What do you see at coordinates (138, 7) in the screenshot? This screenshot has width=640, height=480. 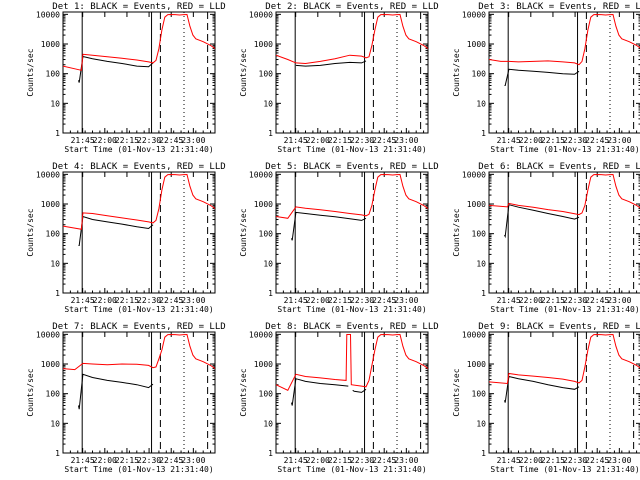 I see `panel-title: Det 1: BLACK = Events, RED = LLD` at bounding box center [138, 7].